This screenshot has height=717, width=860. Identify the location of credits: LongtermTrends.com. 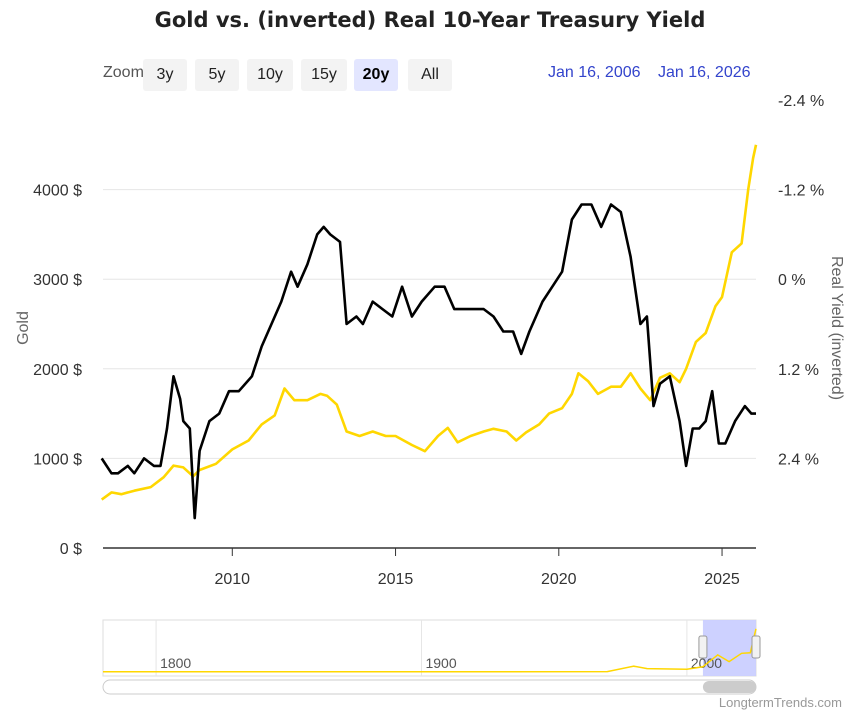
(780, 702).